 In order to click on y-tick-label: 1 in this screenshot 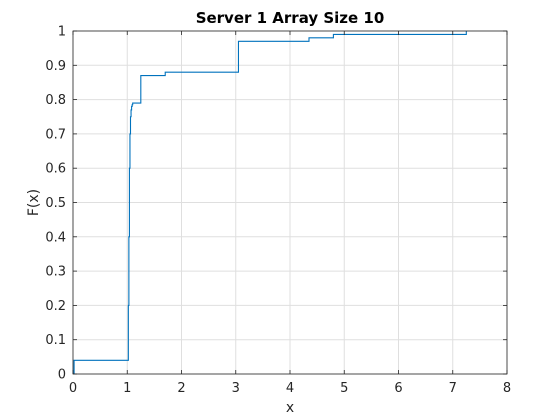, I will do `click(62, 32)`.